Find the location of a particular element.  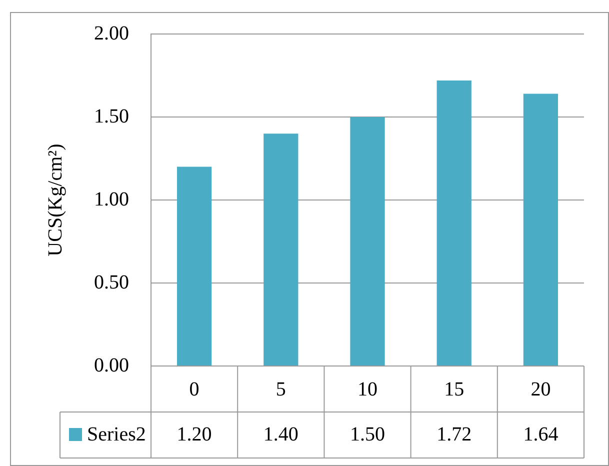

x-tick-label: 5 is located at coordinates (281, 389).